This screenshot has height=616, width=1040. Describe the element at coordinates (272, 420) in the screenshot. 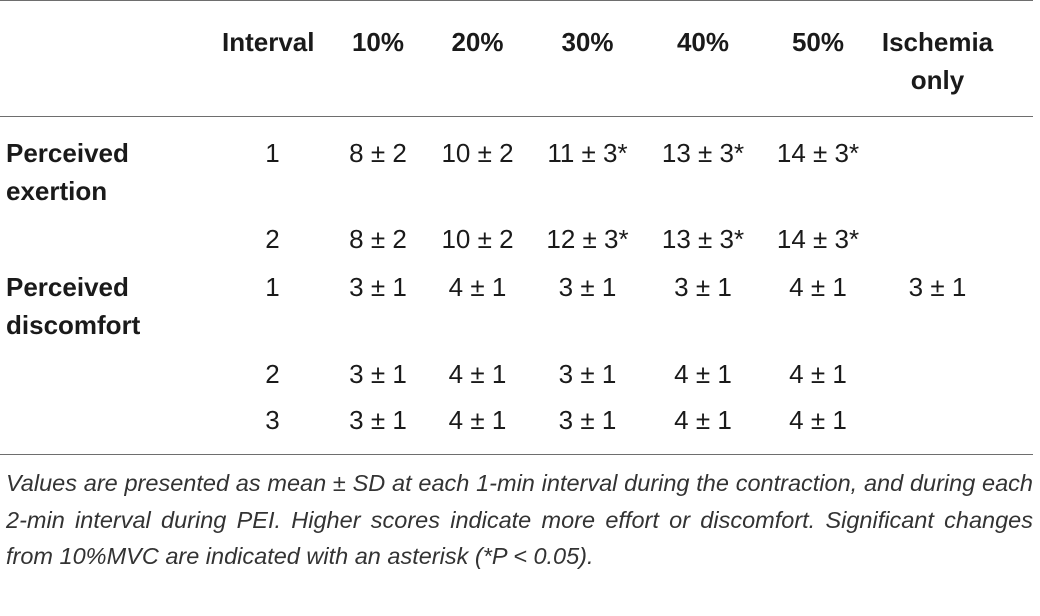

I see `table-cell-interval: 3` at that location.